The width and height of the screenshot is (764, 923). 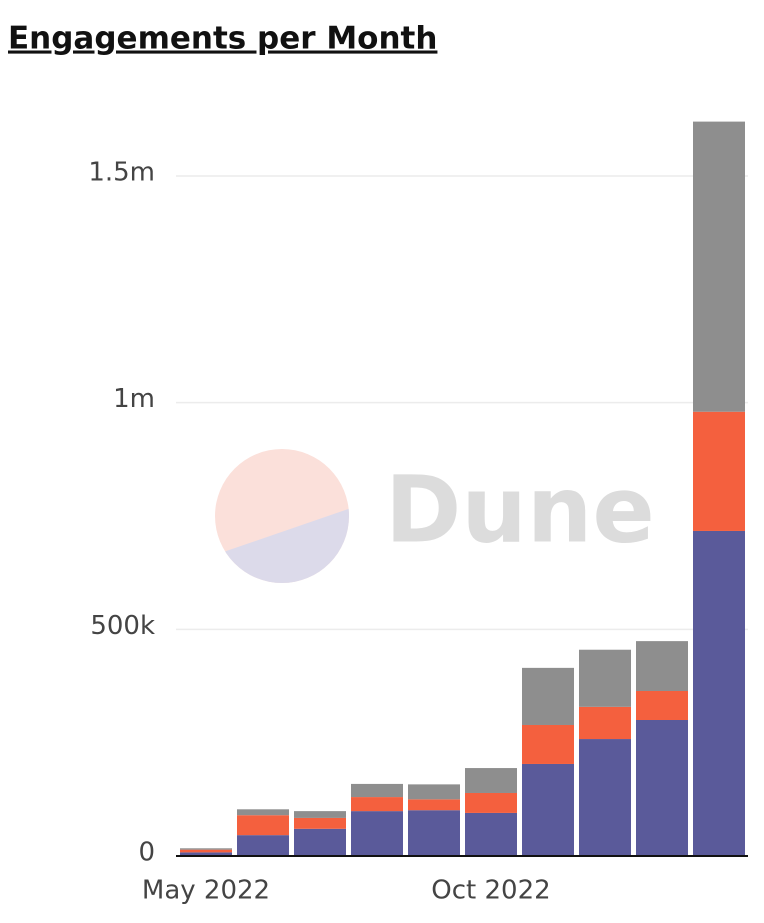 What do you see at coordinates (222, 39) in the screenshot?
I see `chart-title: Engagements per Month` at bounding box center [222, 39].